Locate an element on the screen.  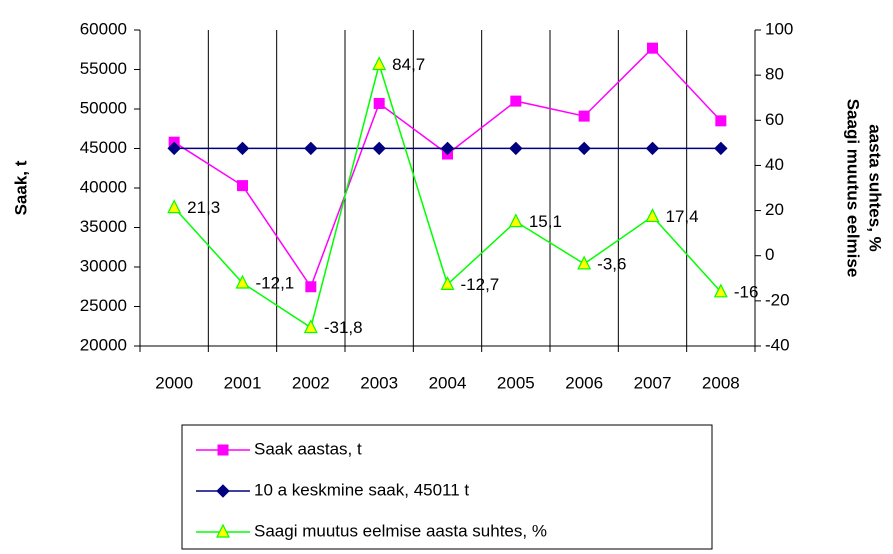
data-label: -3,6 is located at coordinates (611, 263).